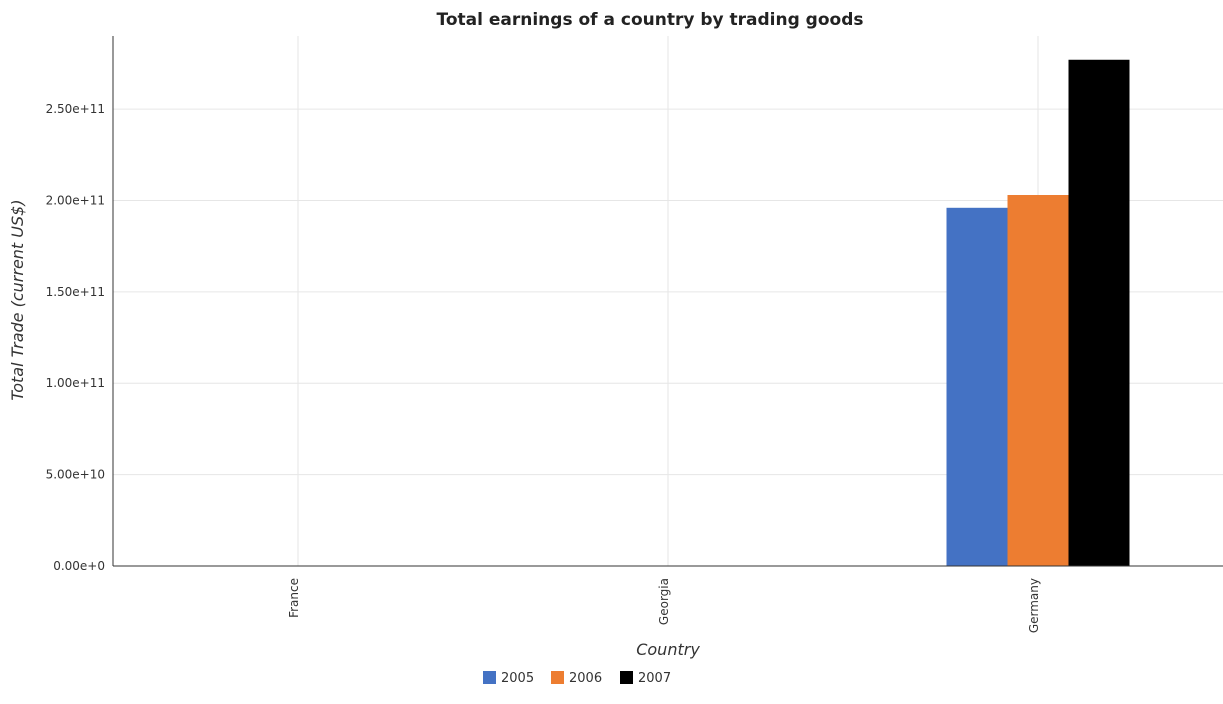 This screenshot has height=704, width=1223. Describe the element at coordinates (626, 677) in the screenshot. I see `legend-swatch-2007` at that location.